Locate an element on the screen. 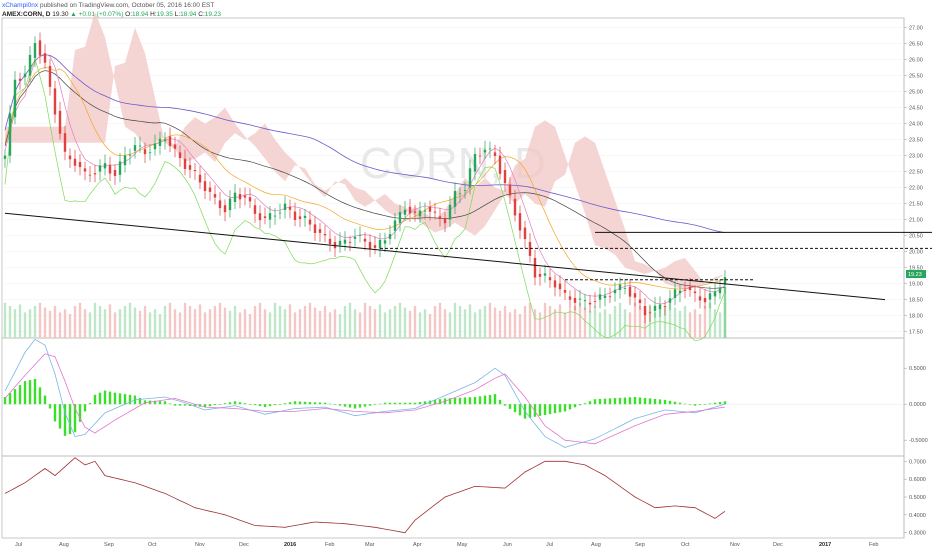 This screenshot has height=550, width=932. low-value: 18.94 is located at coordinates (188, 14).